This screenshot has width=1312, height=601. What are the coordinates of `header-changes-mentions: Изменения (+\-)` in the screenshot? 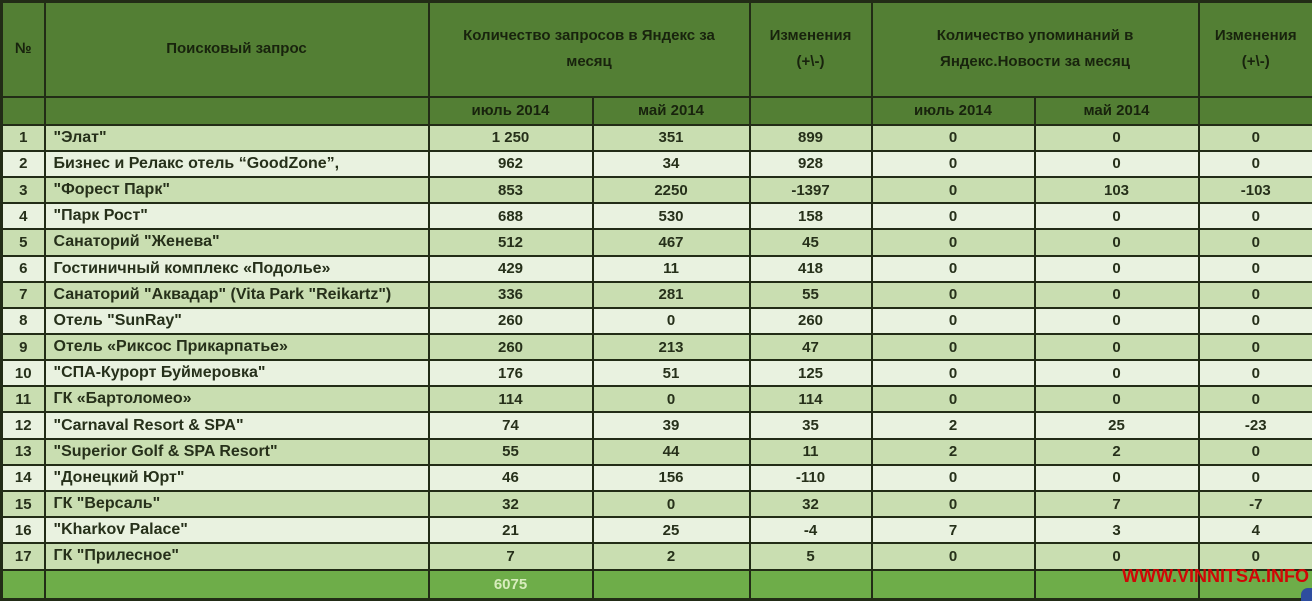 It's located at (1254, 49).